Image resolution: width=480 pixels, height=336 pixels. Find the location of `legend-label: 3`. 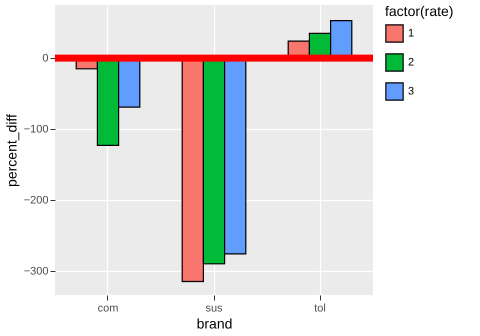

legend-label: 3 is located at coordinates (411, 92).